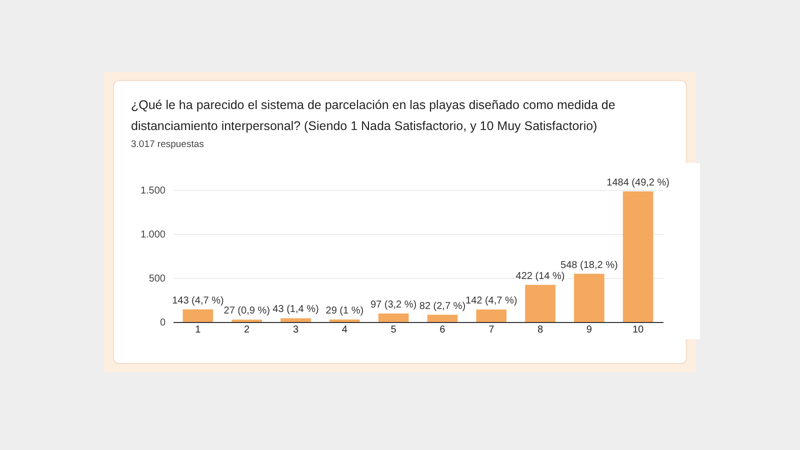 The image size is (800, 450). I want to click on chart-title: ¿Qué le ha parecido el sistema de parcelación en las playas diseñado como medida de distanciamiento interpersonal? (Siendo 1 Nada Satisfactorio, y 10 Muy Satisfactorio), so click(373, 116).